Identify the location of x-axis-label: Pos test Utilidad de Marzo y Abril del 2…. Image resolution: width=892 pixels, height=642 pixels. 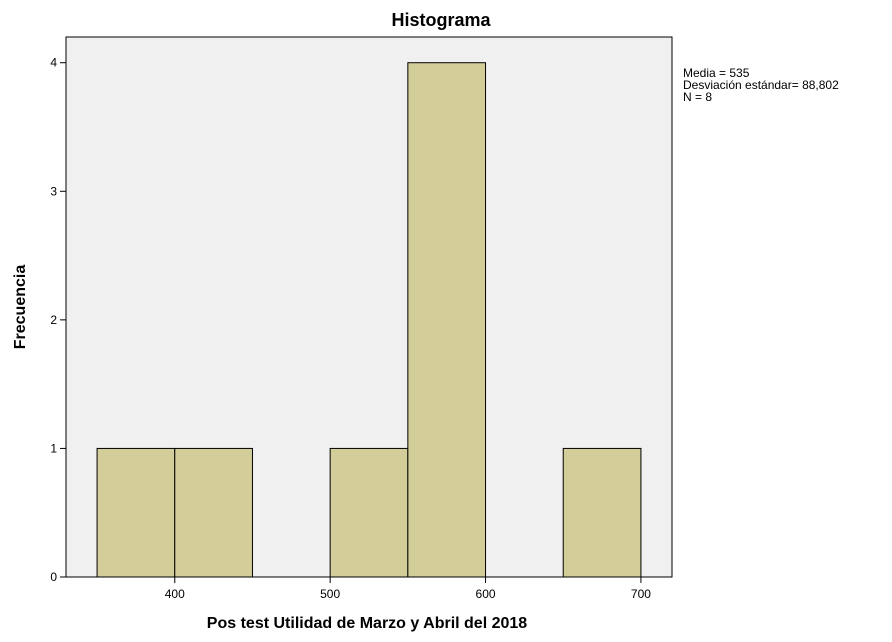
(367, 623).